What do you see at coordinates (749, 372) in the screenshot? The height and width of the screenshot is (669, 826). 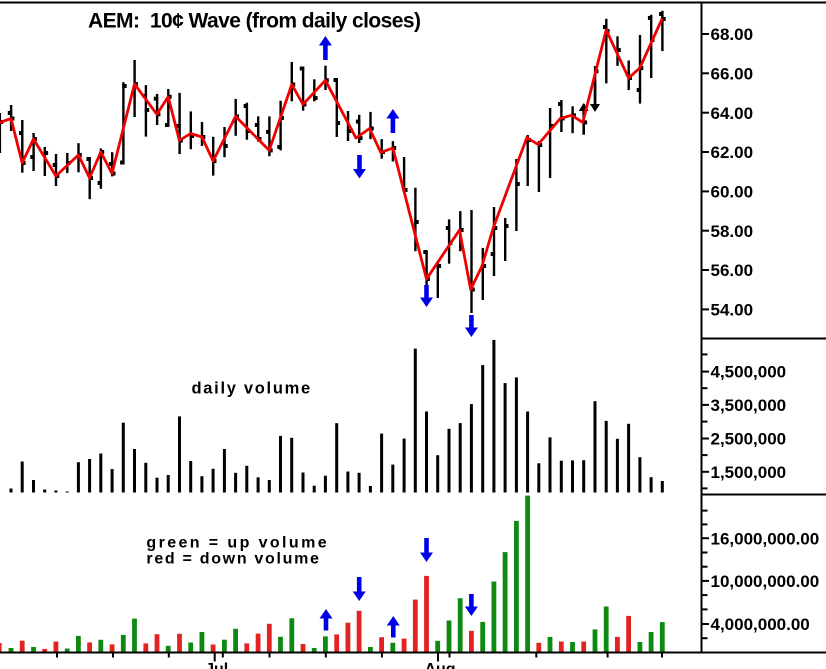 I see `svg-text: 4,500,000` at bounding box center [749, 372].